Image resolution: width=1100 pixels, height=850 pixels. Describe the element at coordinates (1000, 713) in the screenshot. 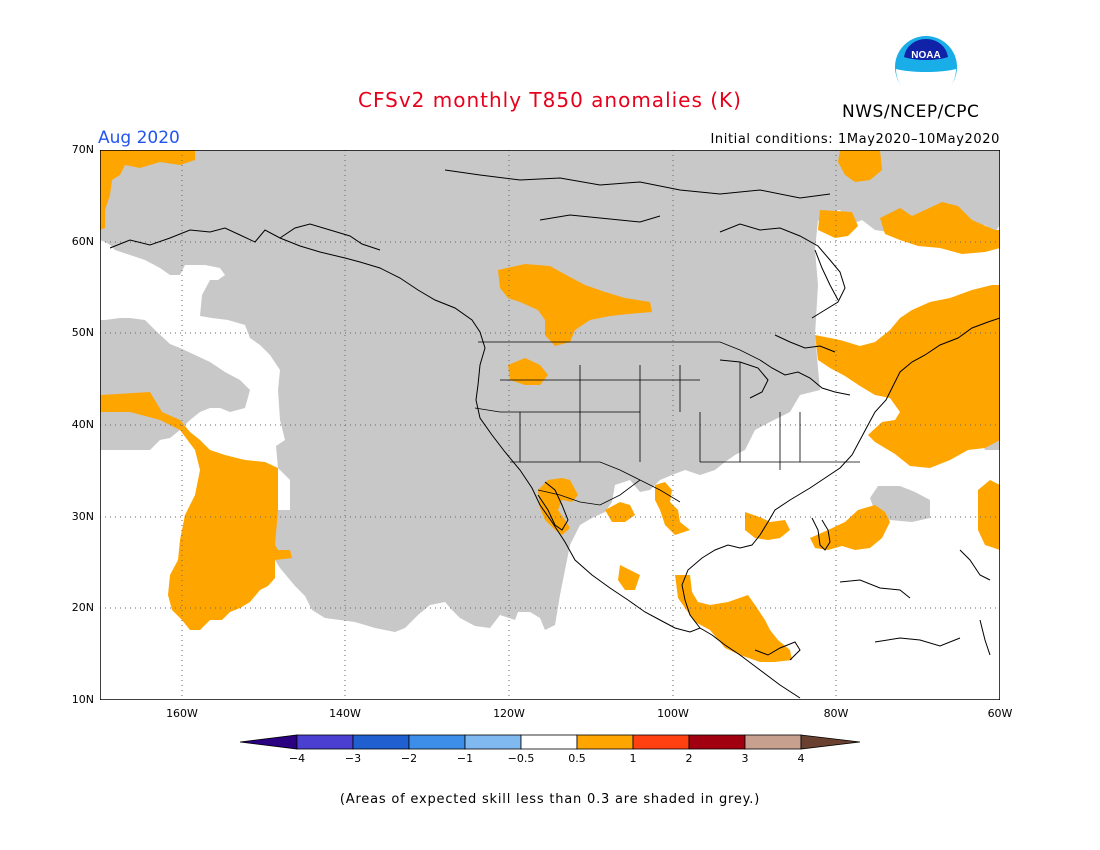

I see `lon-label: 60W` at that location.